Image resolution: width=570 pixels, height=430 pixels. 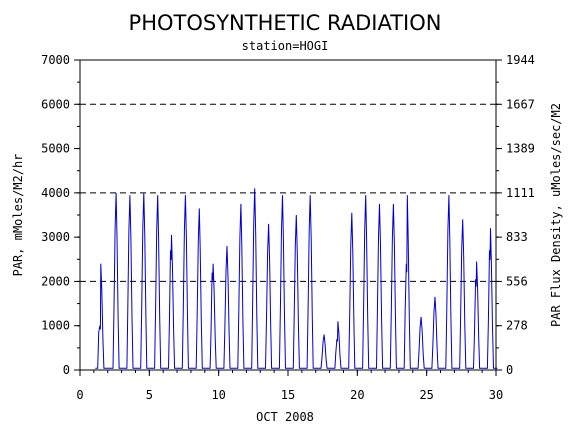 I want to click on y-right-tick-label: 278, so click(x=517, y=326).